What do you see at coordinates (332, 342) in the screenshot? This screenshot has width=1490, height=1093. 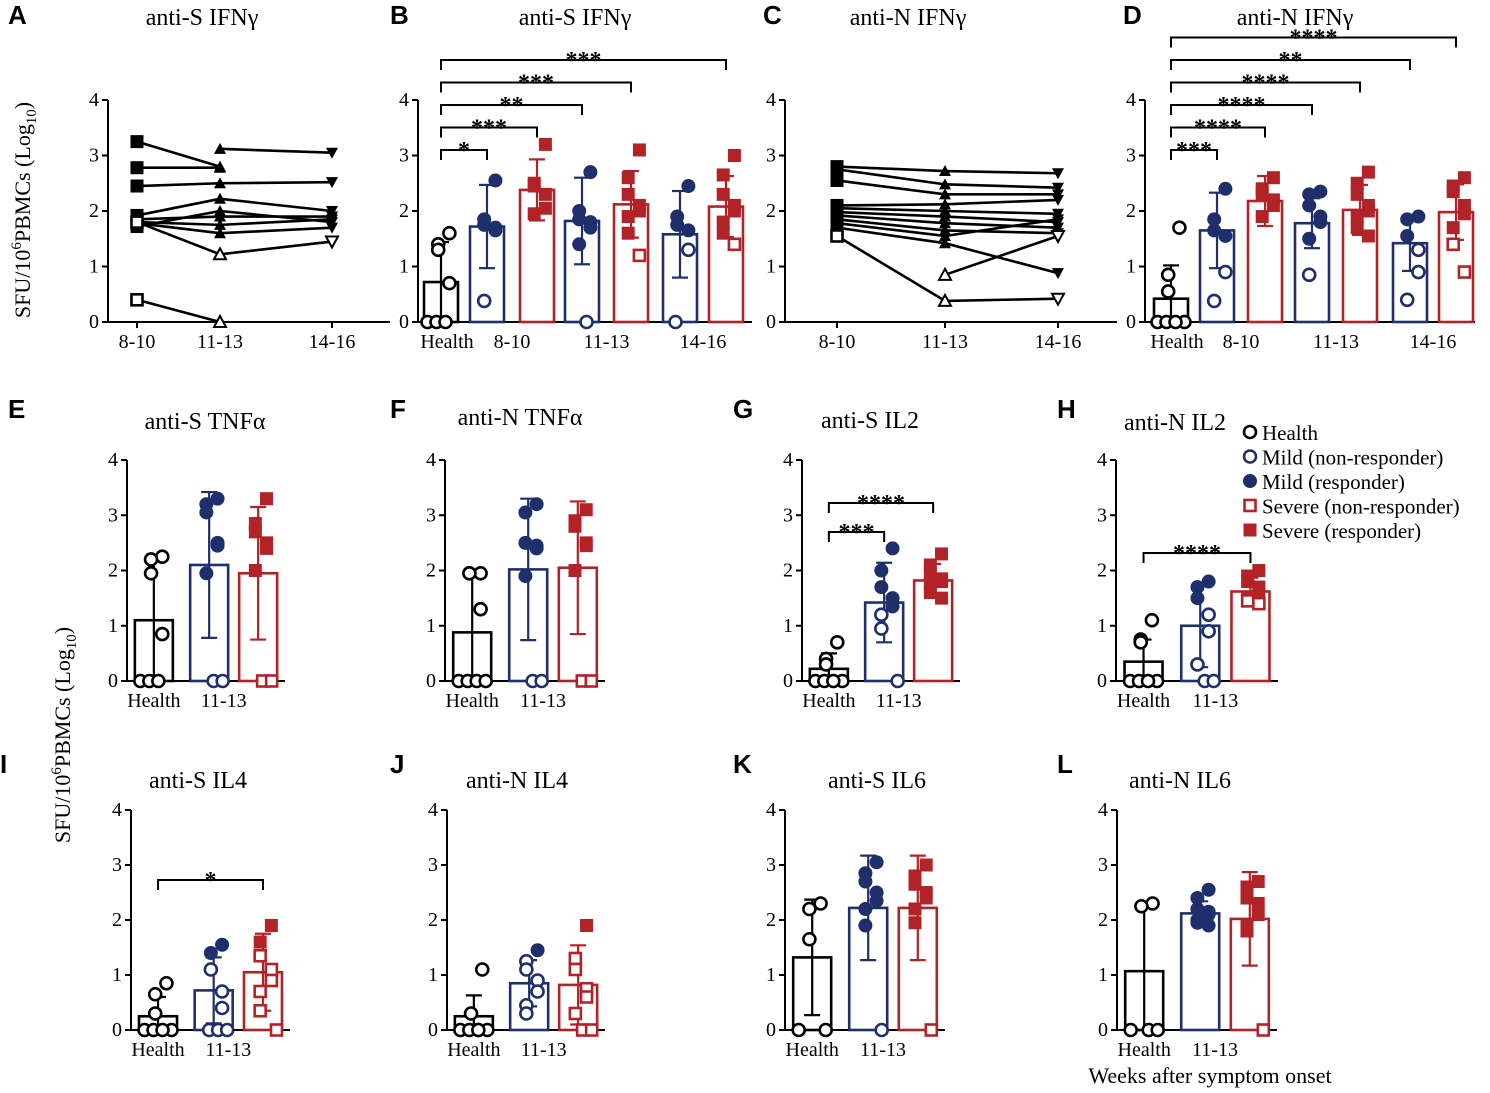 I see `x-tick-label-A-2: 14-16` at bounding box center [332, 342].